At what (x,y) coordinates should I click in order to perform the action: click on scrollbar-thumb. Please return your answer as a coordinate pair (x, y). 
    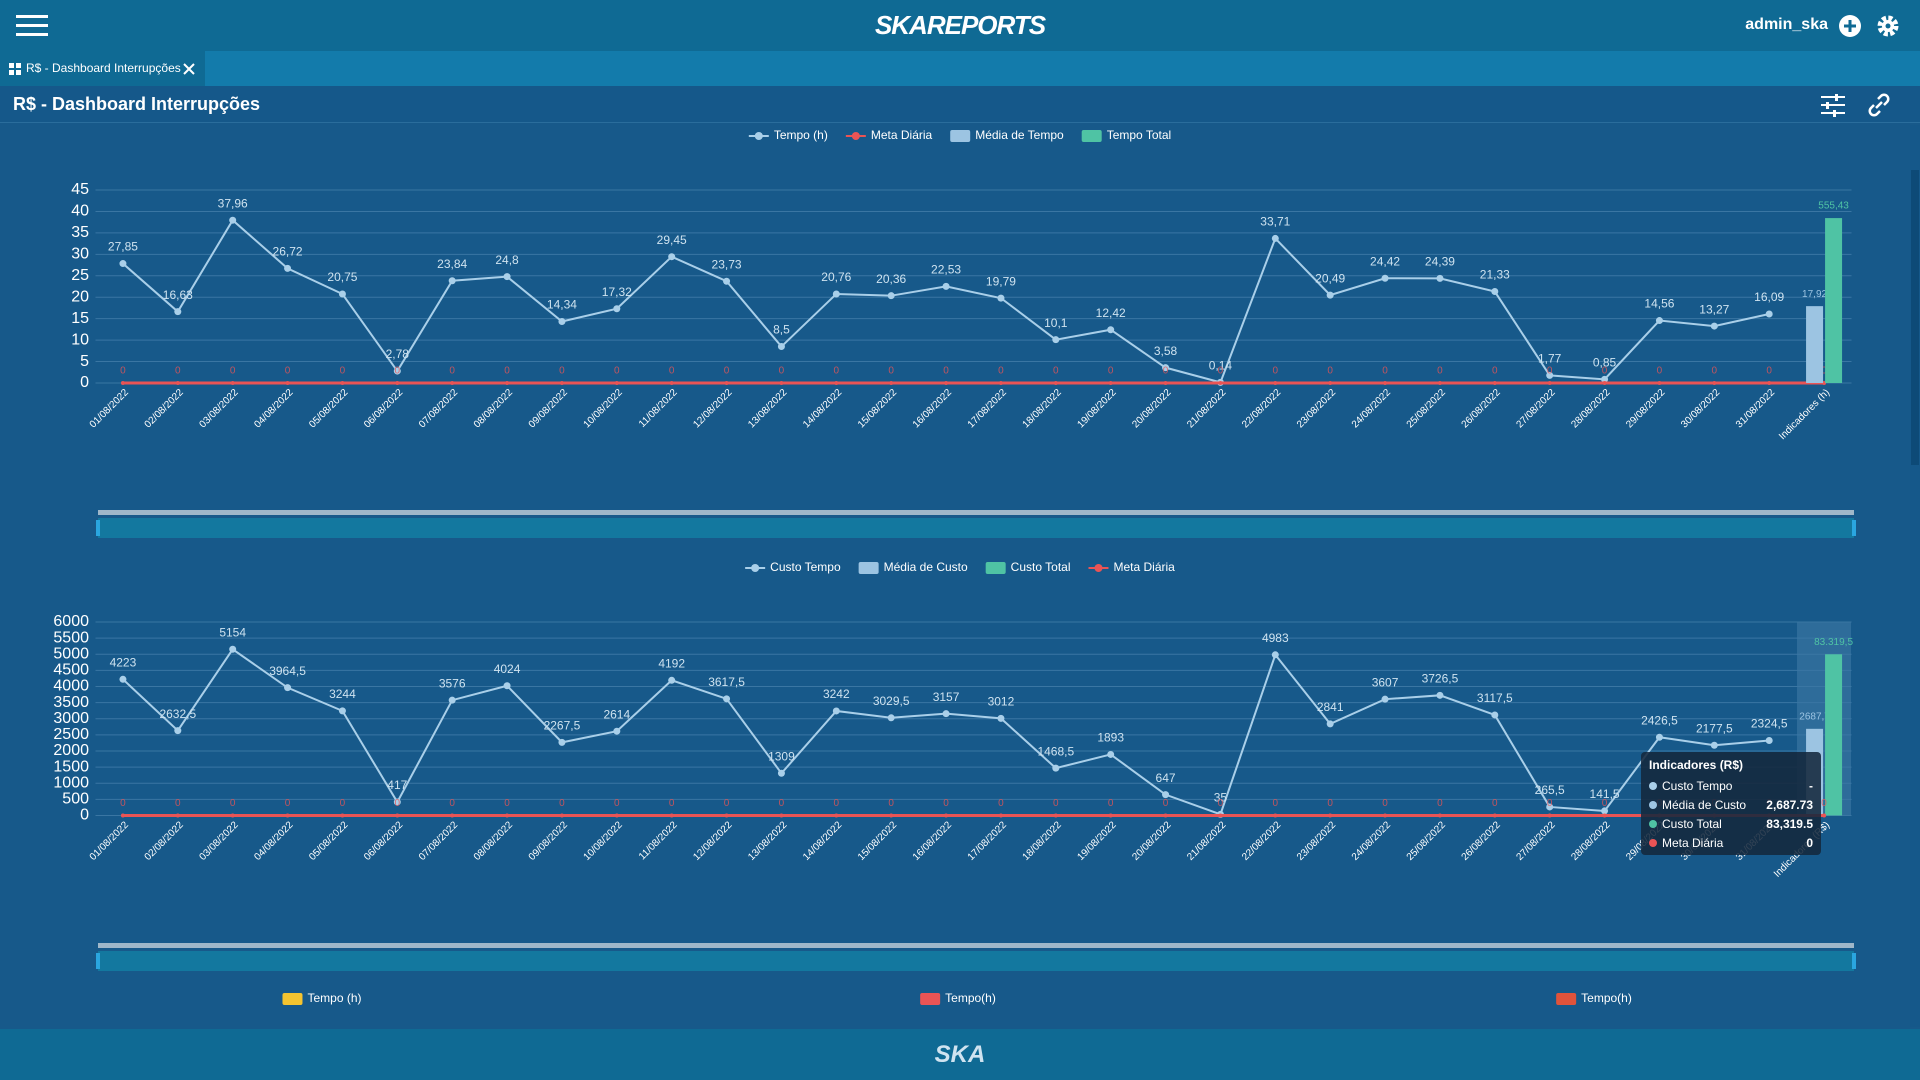
    Looking at the image, I should click on (1915, 317).